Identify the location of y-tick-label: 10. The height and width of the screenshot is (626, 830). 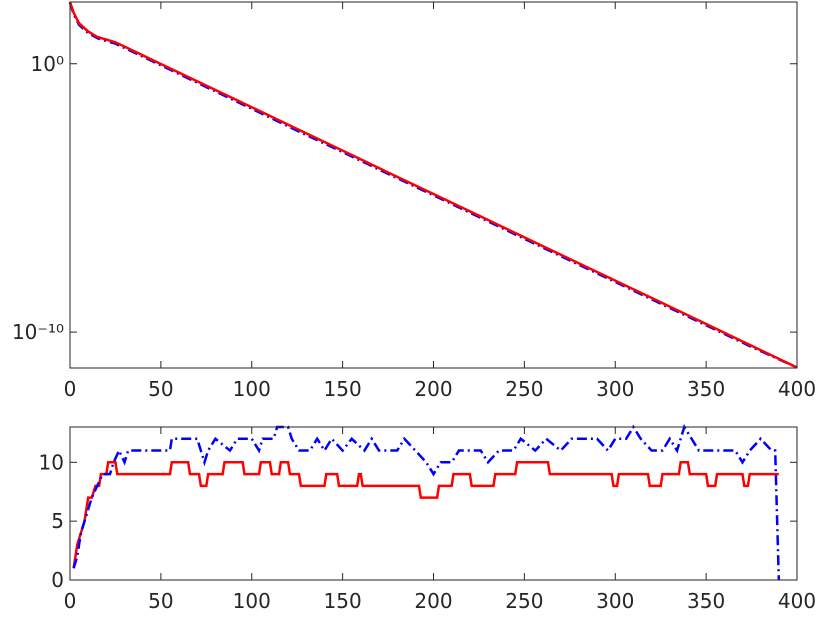
(51, 462).